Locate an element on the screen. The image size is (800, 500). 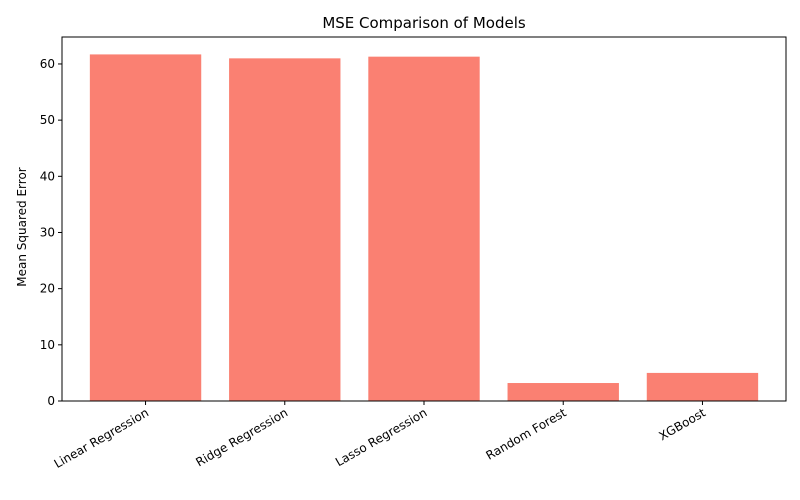
y-tick-label: 40 is located at coordinates (47, 176).